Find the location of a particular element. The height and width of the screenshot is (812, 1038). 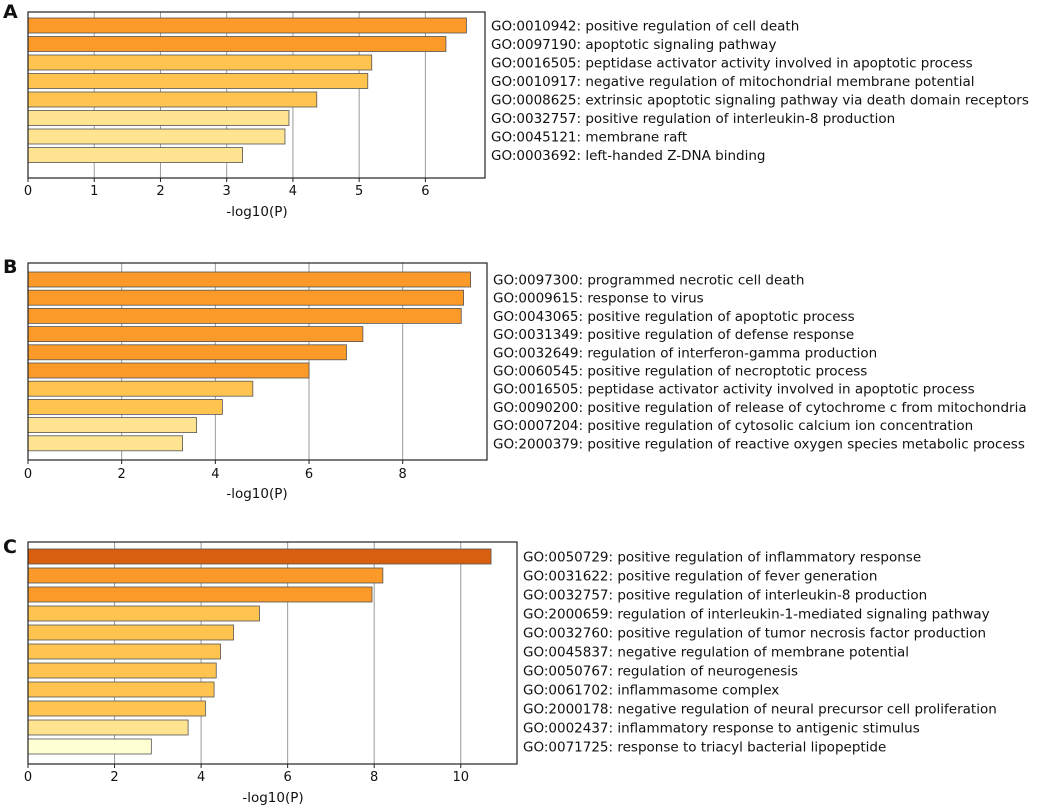

panel-a-term-label: GO:0097190: apoptotic signaling pathway is located at coordinates (633, 45).